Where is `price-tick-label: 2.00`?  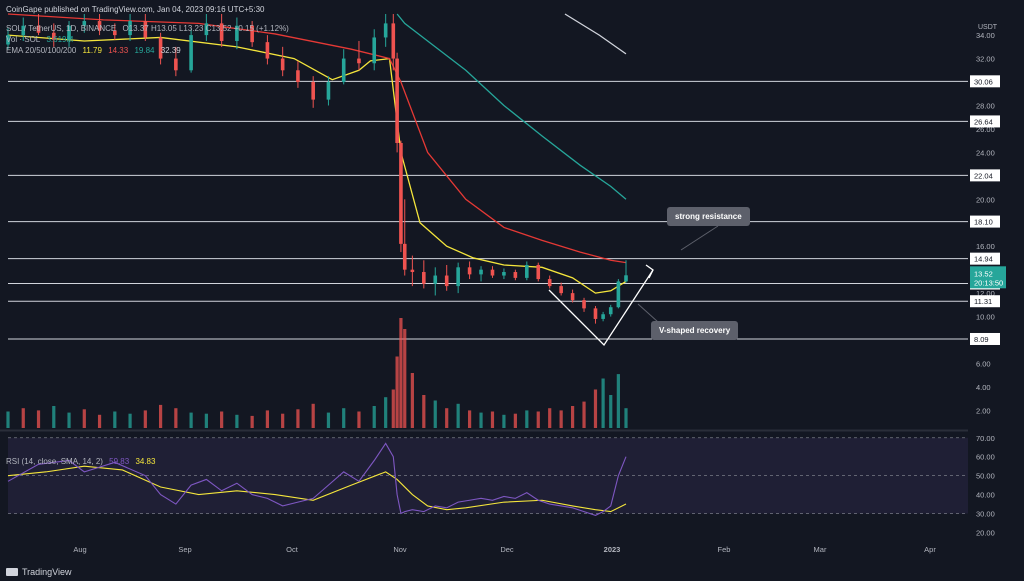
price-tick-label: 2.00 is located at coordinates (983, 410).